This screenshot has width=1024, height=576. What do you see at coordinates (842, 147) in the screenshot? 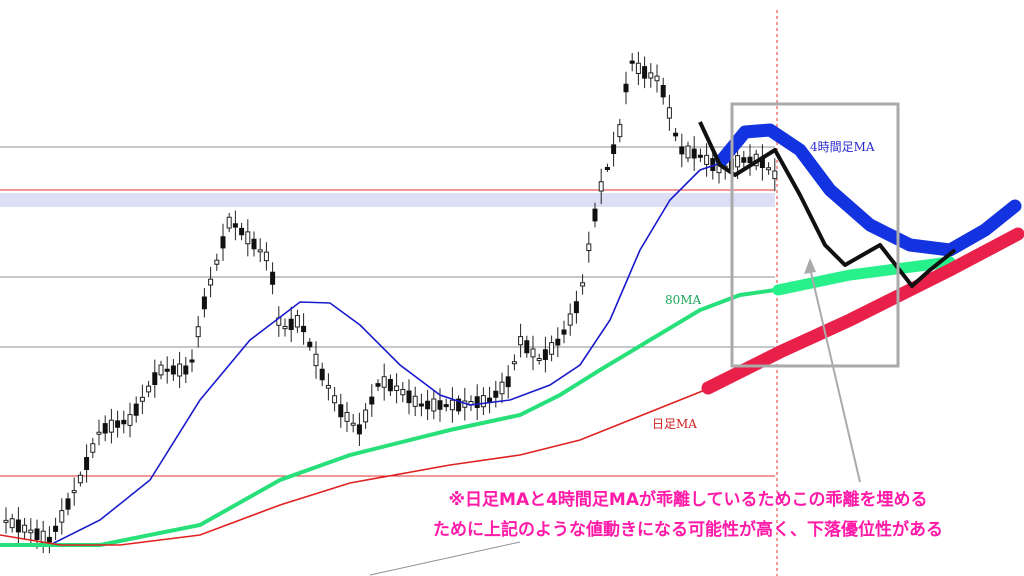
I see `h4-ma-label: 4時間足MA` at bounding box center [842, 147].